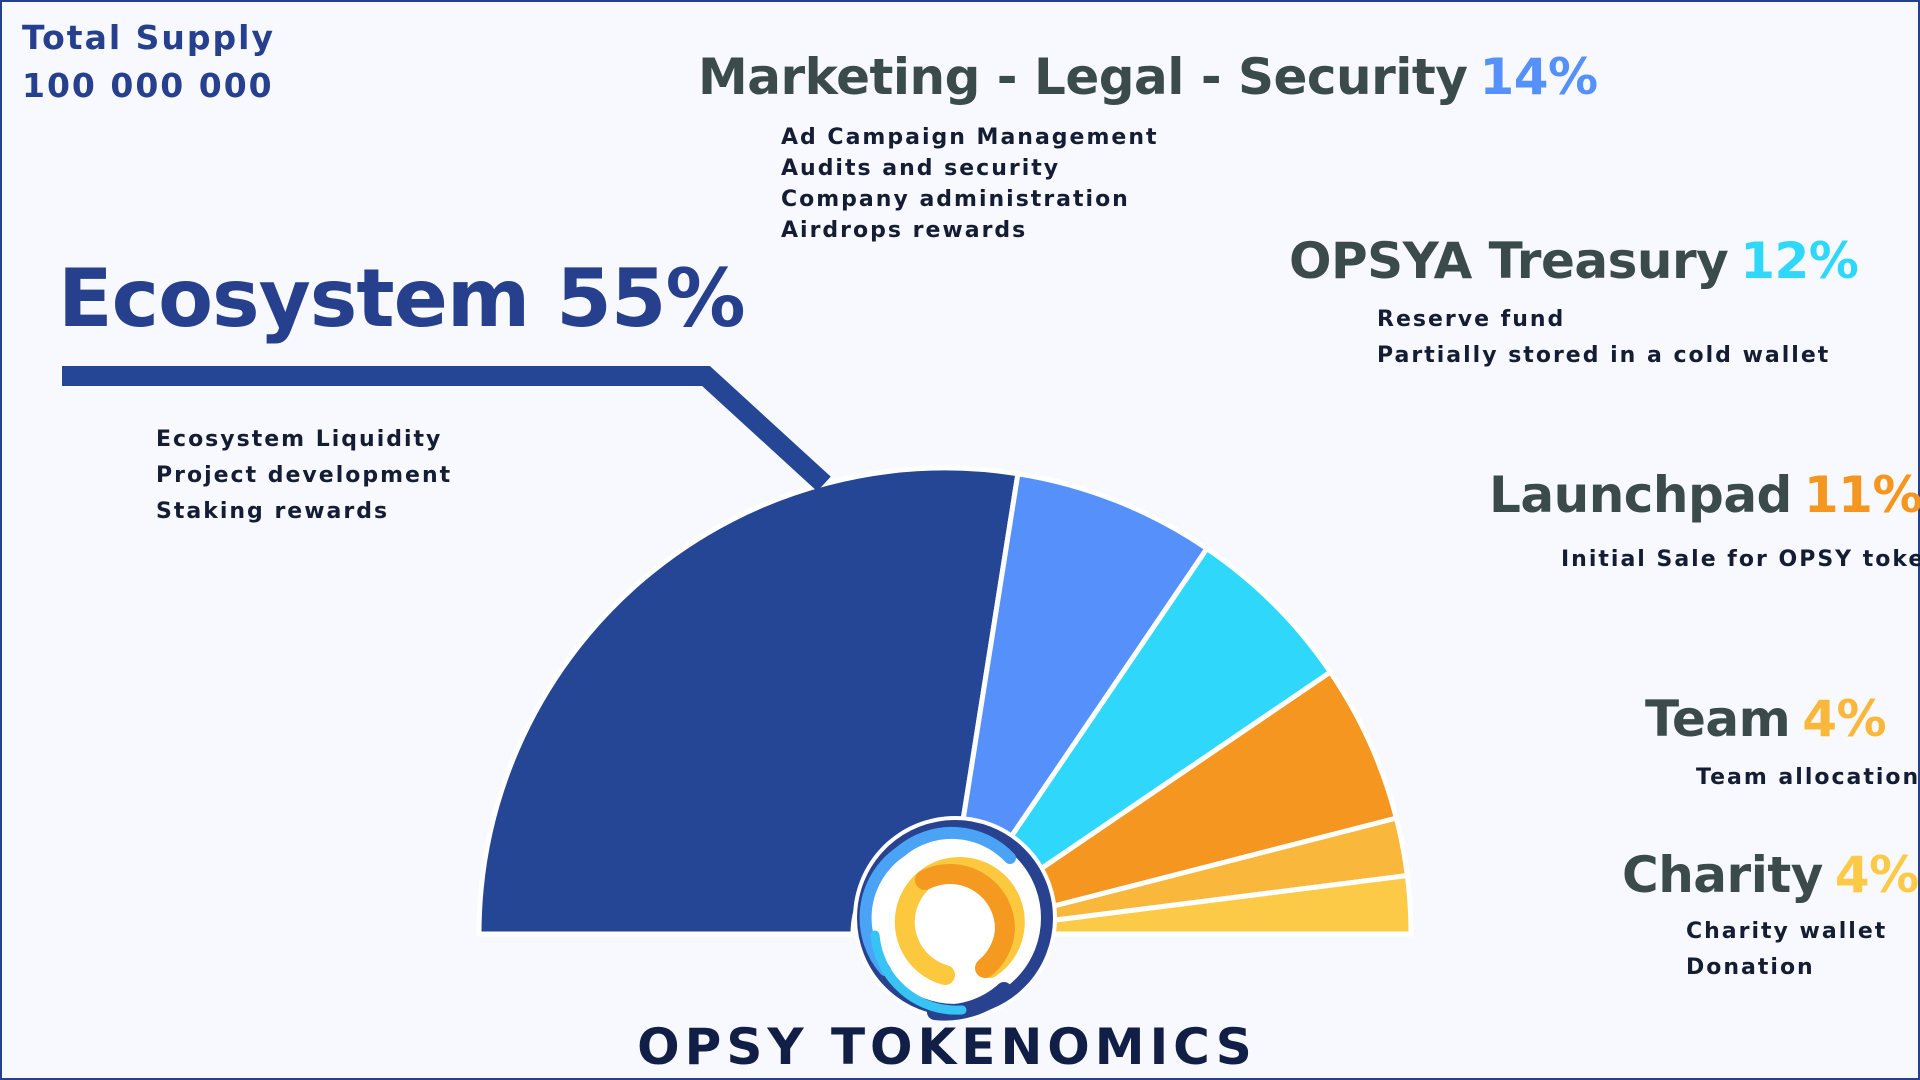 The width and height of the screenshot is (1920, 1080). Describe the element at coordinates (1538, 77) in the screenshot. I see `marketing-pct: 14%` at that location.